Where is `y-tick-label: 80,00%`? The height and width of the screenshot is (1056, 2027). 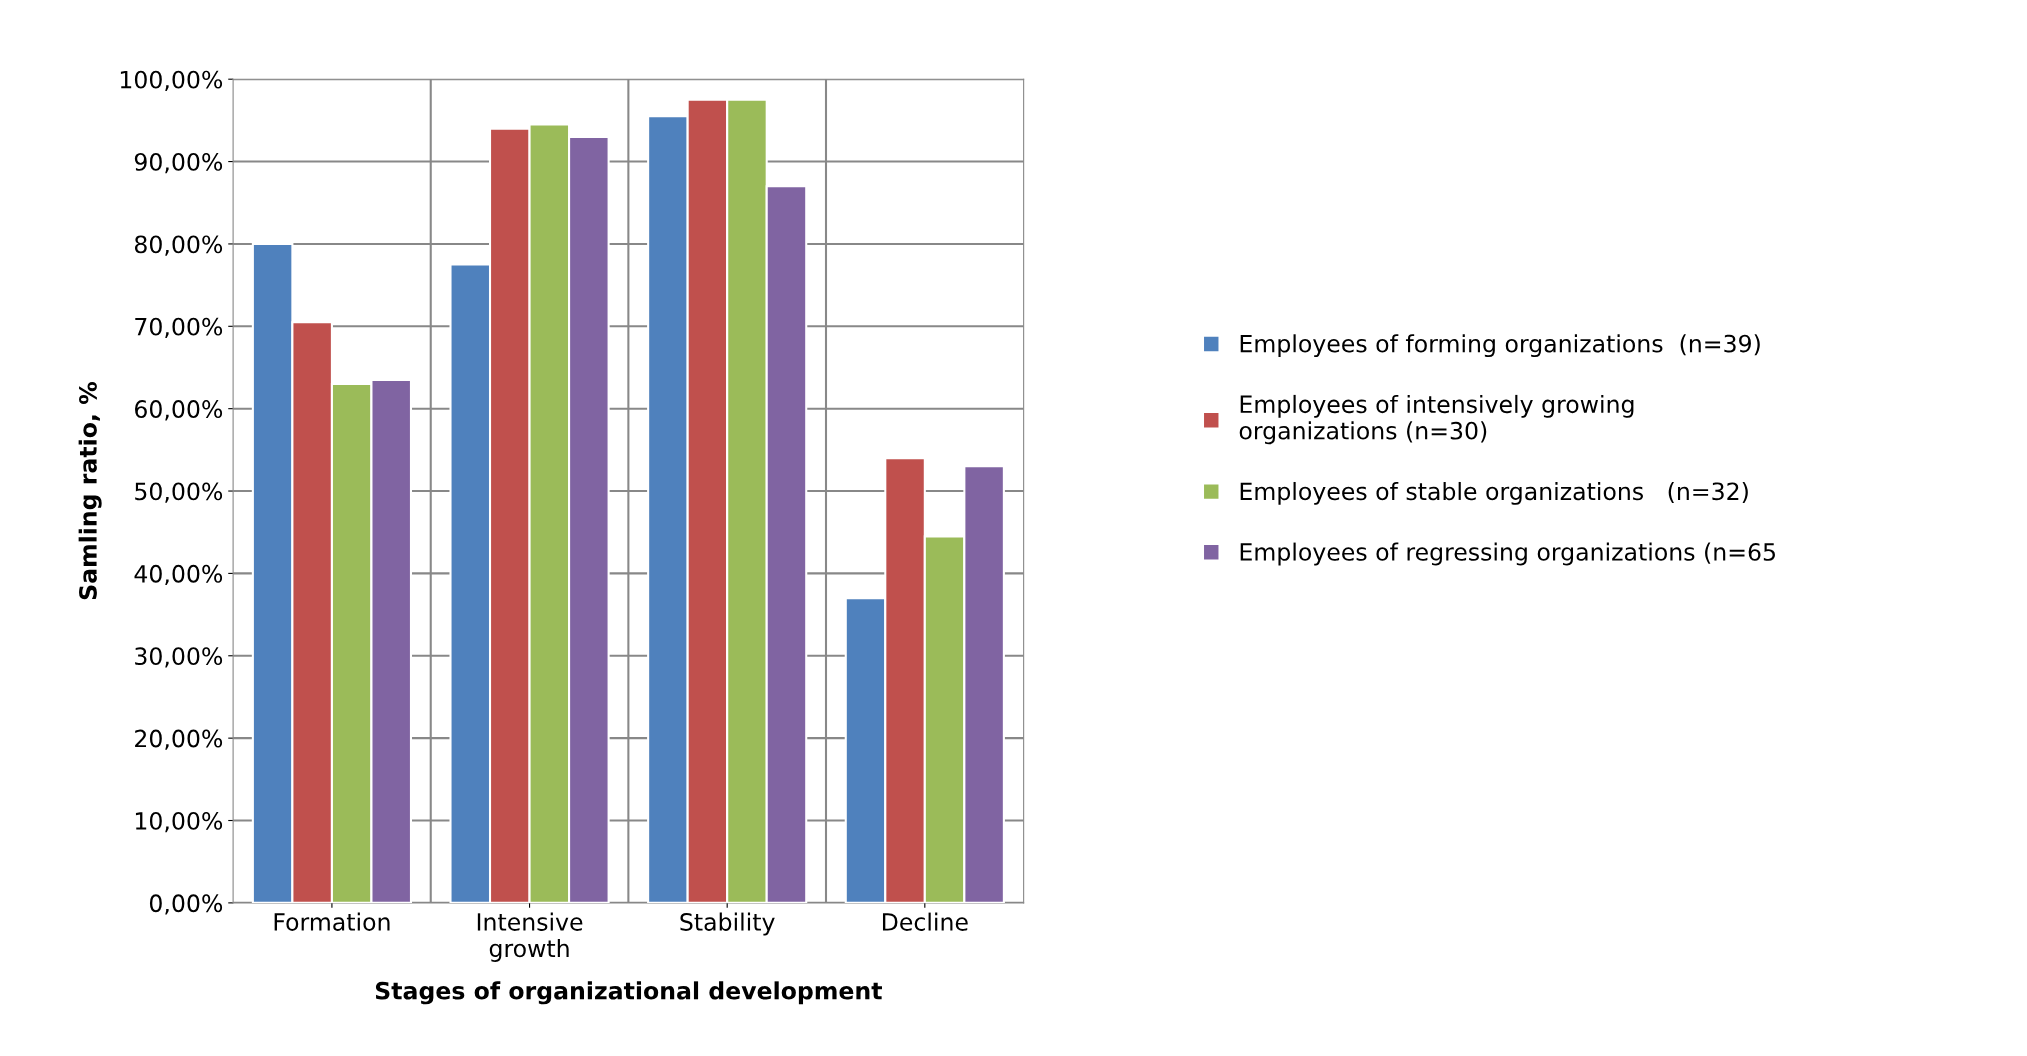
y-tick-label: 80,00% is located at coordinates (178, 245).